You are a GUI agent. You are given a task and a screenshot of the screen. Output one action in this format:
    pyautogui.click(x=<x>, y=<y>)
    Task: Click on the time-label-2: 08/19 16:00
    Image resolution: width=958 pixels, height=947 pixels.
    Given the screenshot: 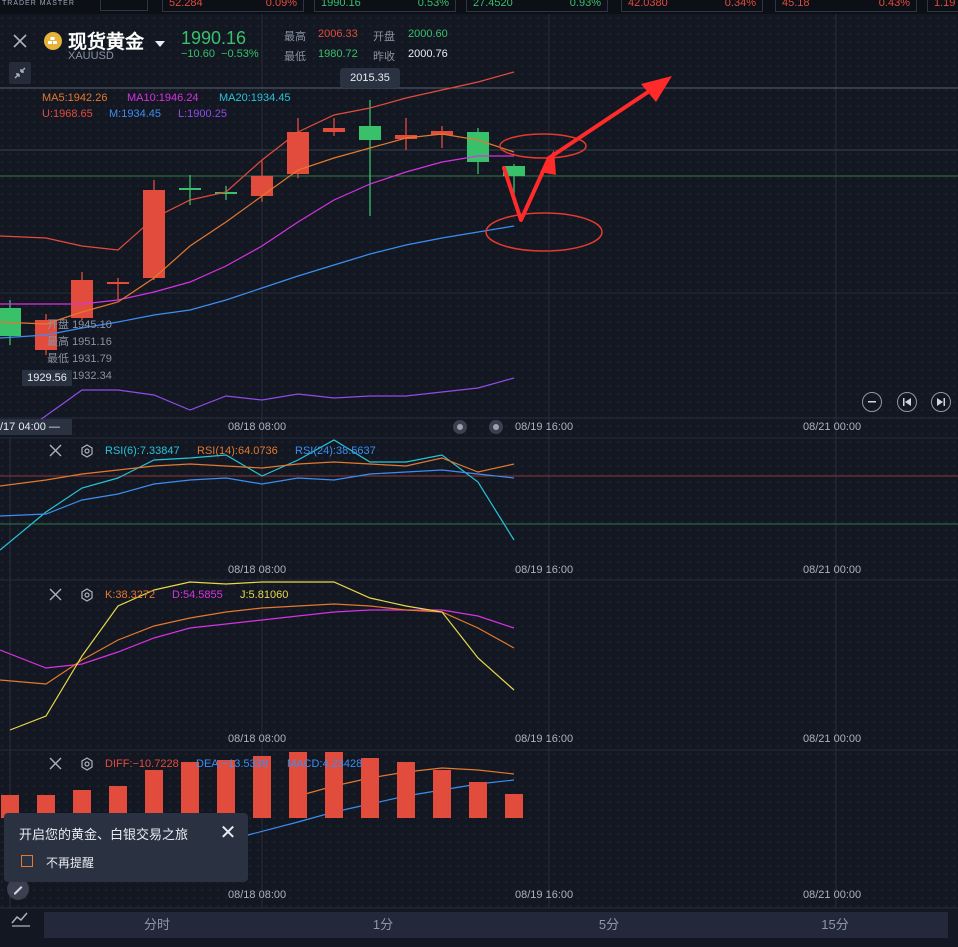 What is the action you would take?
    pyautogui.click(x=544, y=427)
    